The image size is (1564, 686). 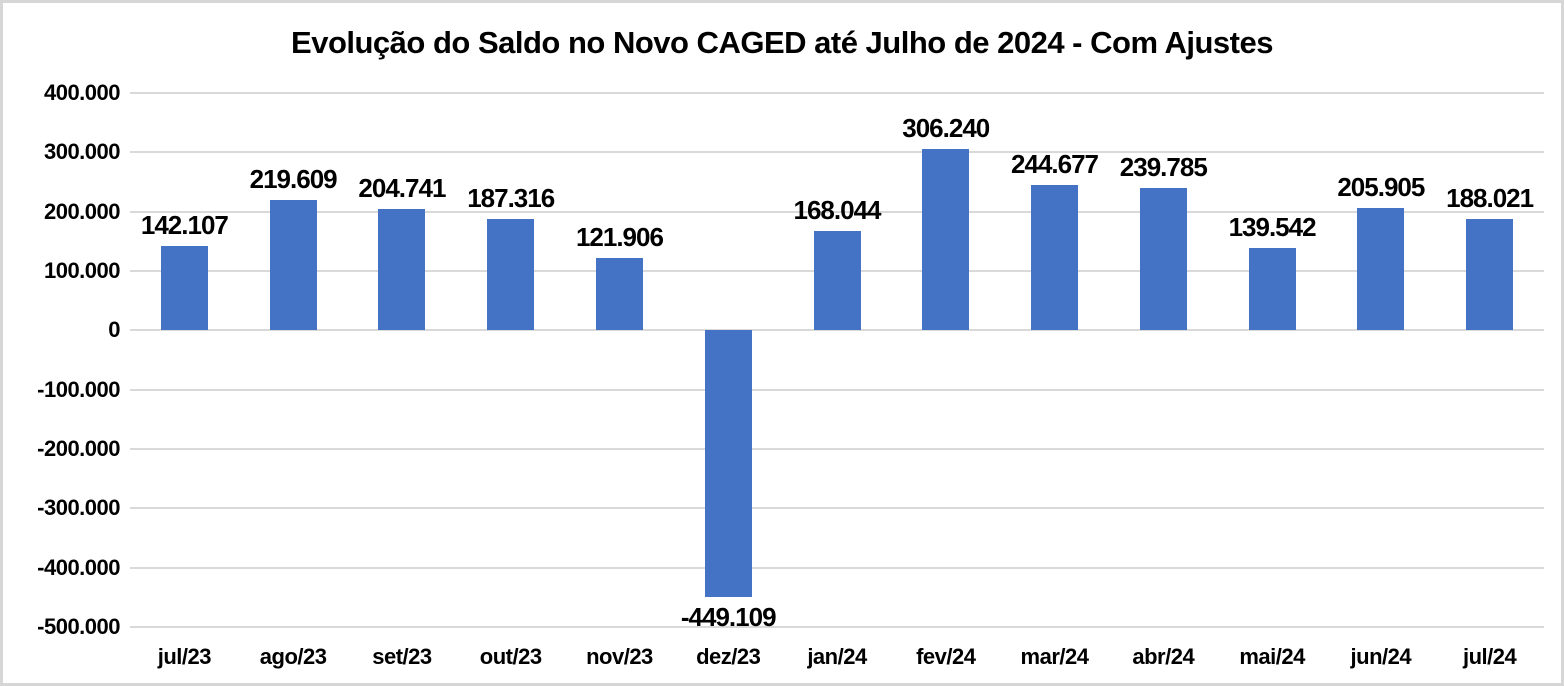 What do you see at coordinates (78, 448) in the screenshot?
I see `y-axis-tick-label: -200.000` at bounding box center [78, 448].